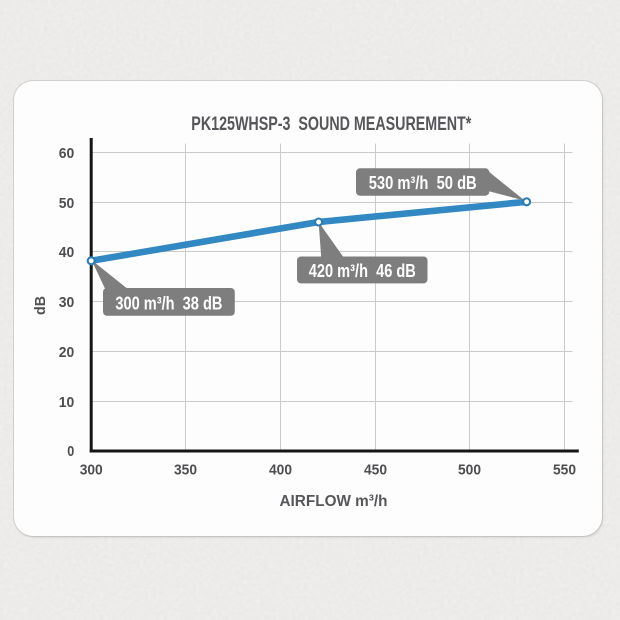 This screenshot has width=620, height=620. Describe the element at coordinates (168, 303) in the screenshot. I see `svg-text: 300 m³/h 38 dB` at that location.